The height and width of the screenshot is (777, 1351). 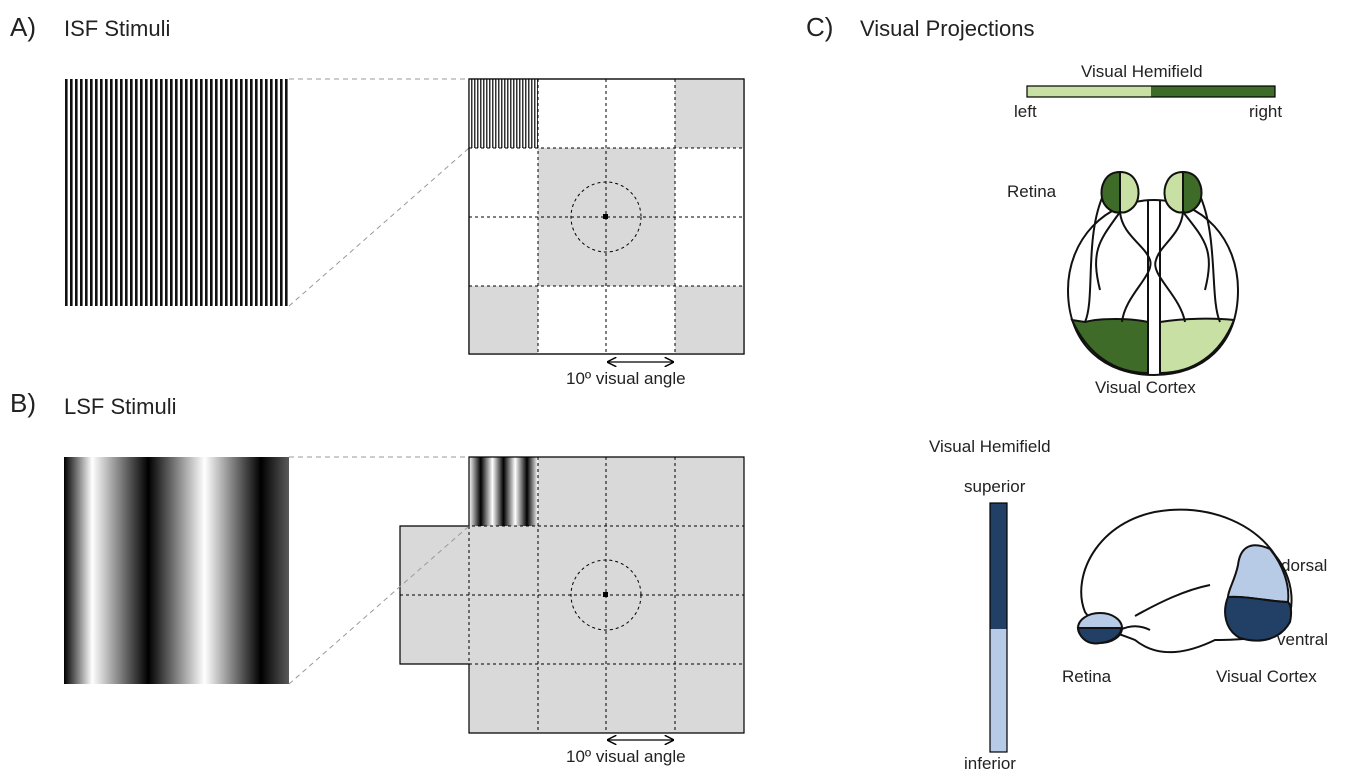 I want to click on panel-a-title: ISF Stimuli, so click(x=117, y=28).